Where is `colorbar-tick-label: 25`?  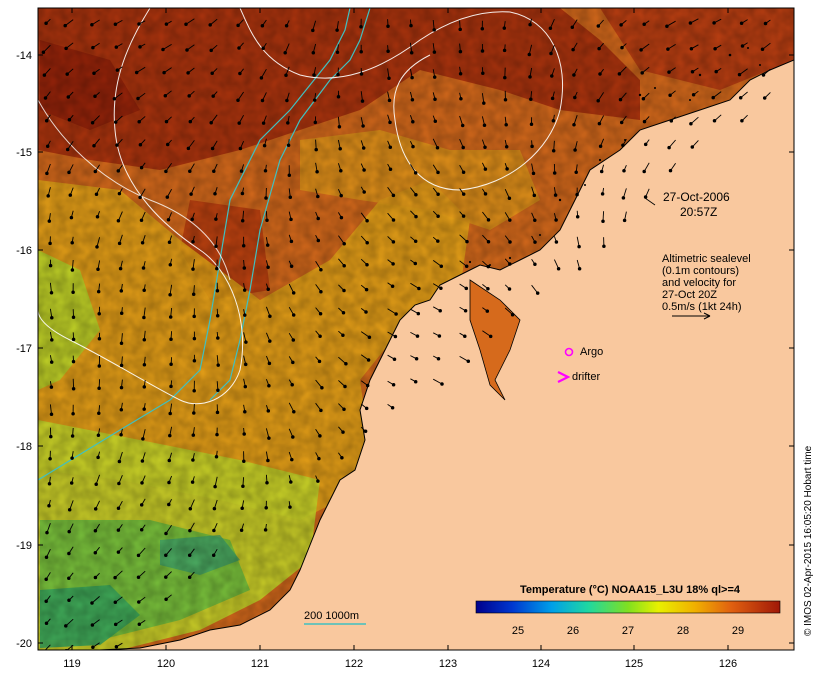
colorbar-tick-label: 25 is located at coordinates (518, 631).